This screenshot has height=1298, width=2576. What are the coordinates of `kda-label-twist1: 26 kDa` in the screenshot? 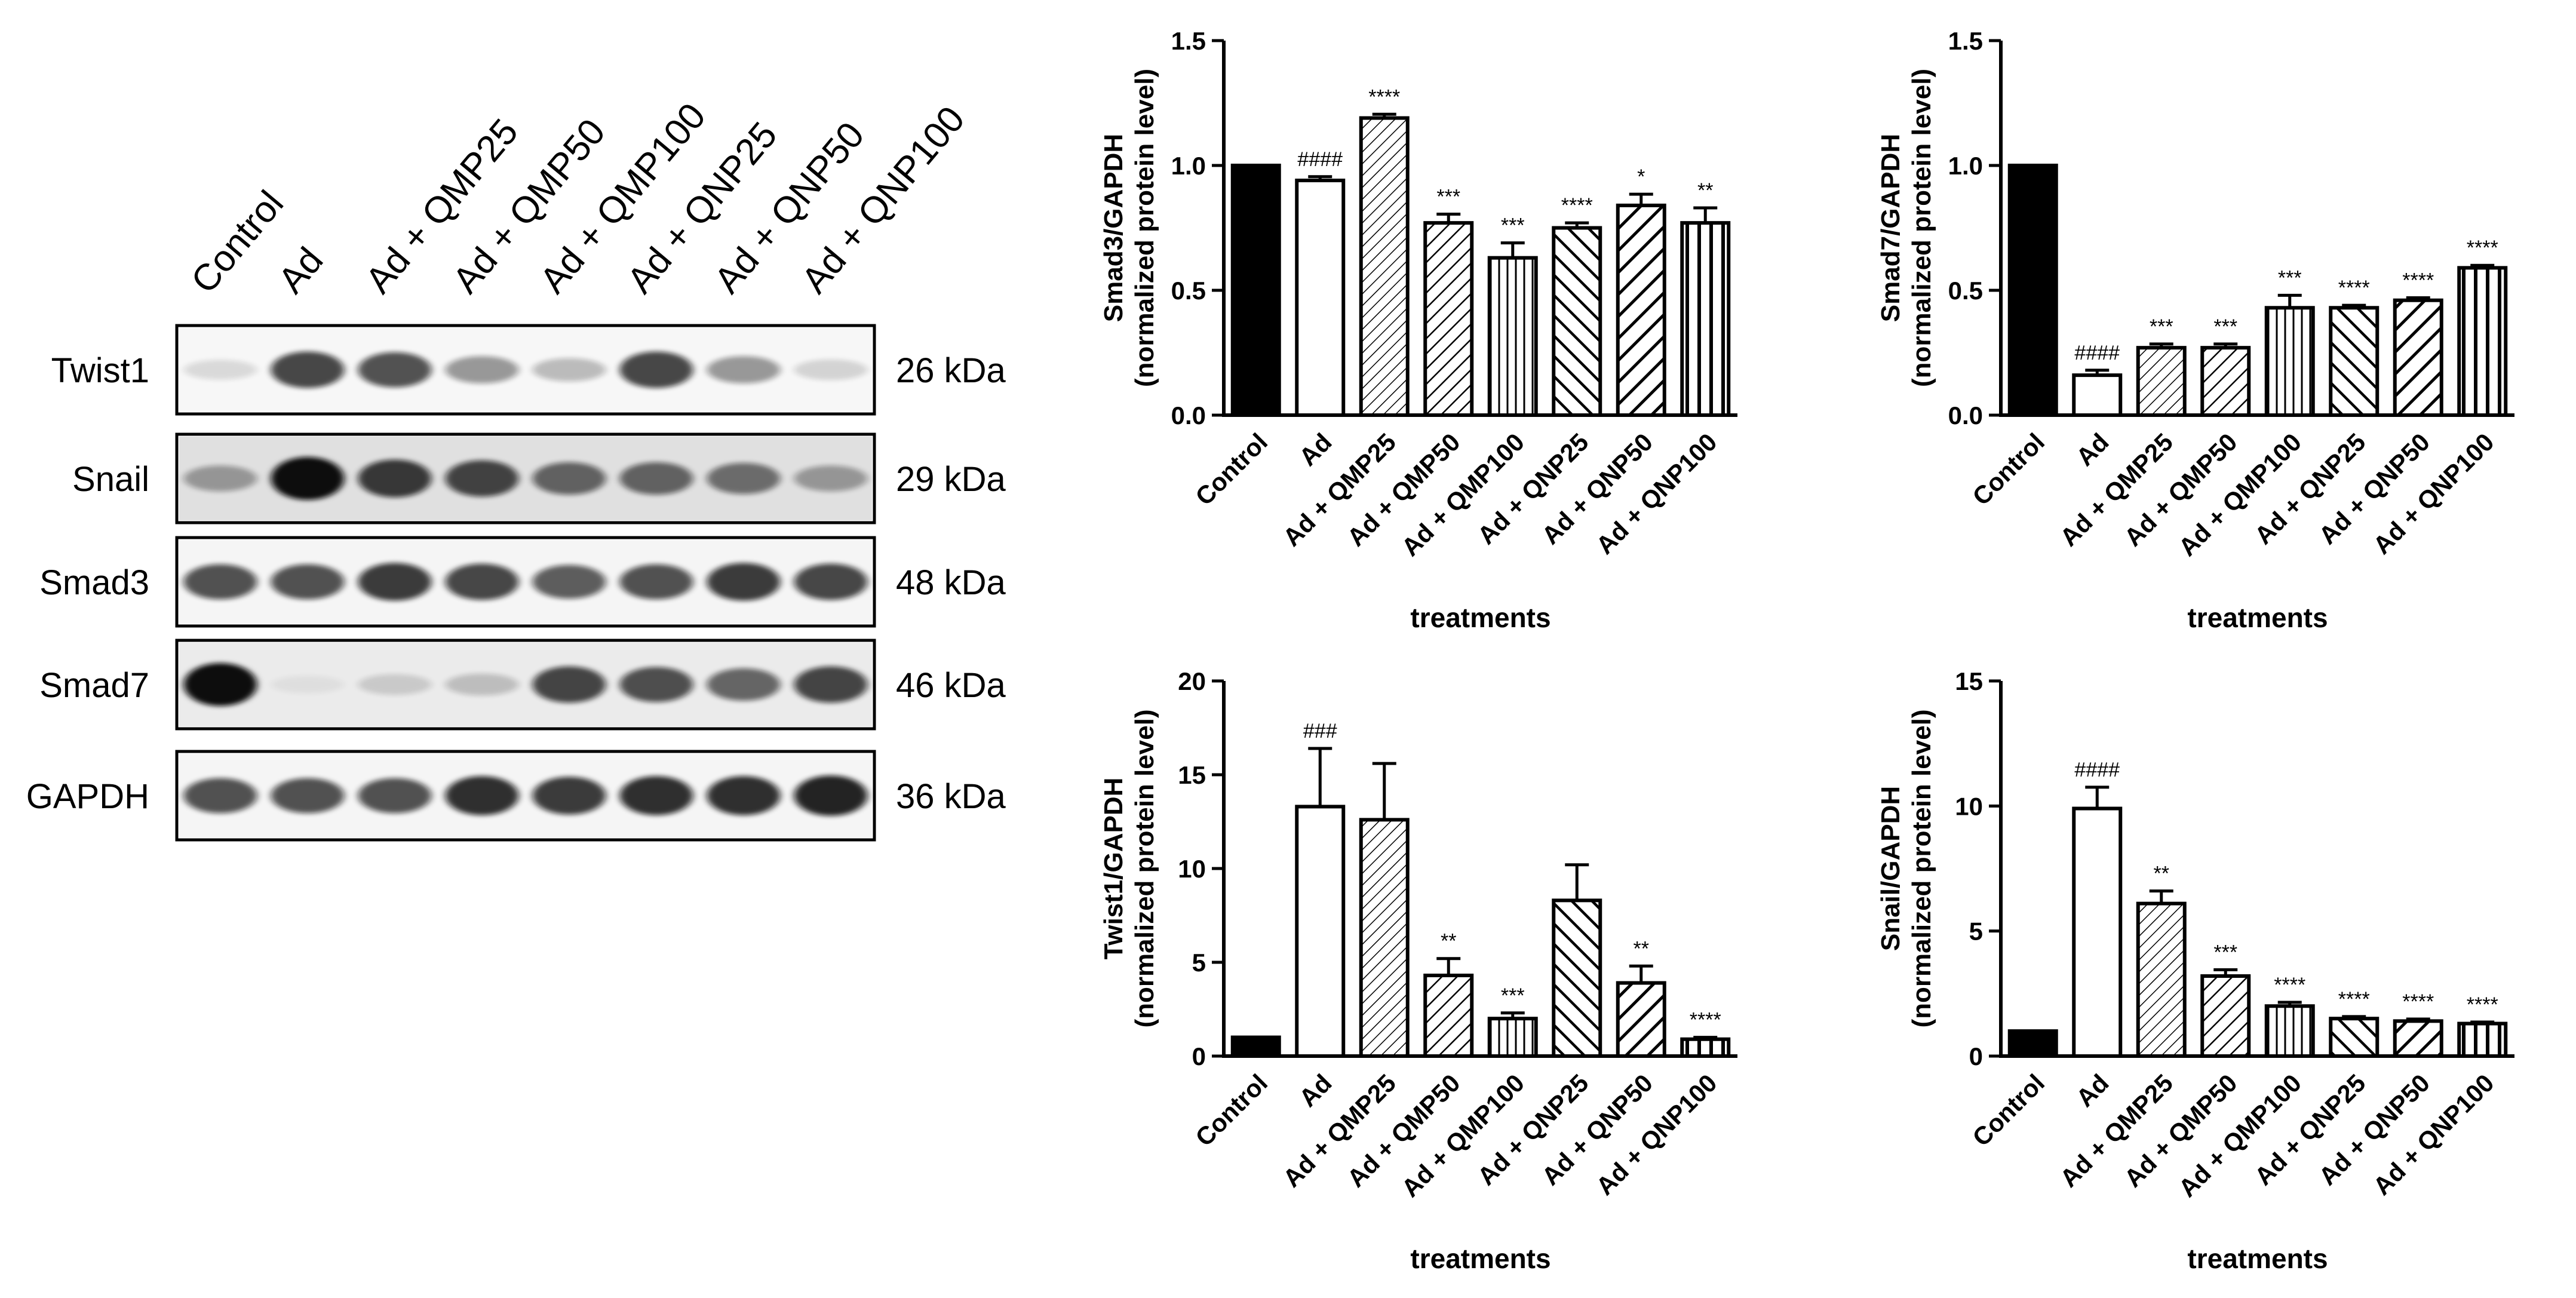 It's located at (951, 370).